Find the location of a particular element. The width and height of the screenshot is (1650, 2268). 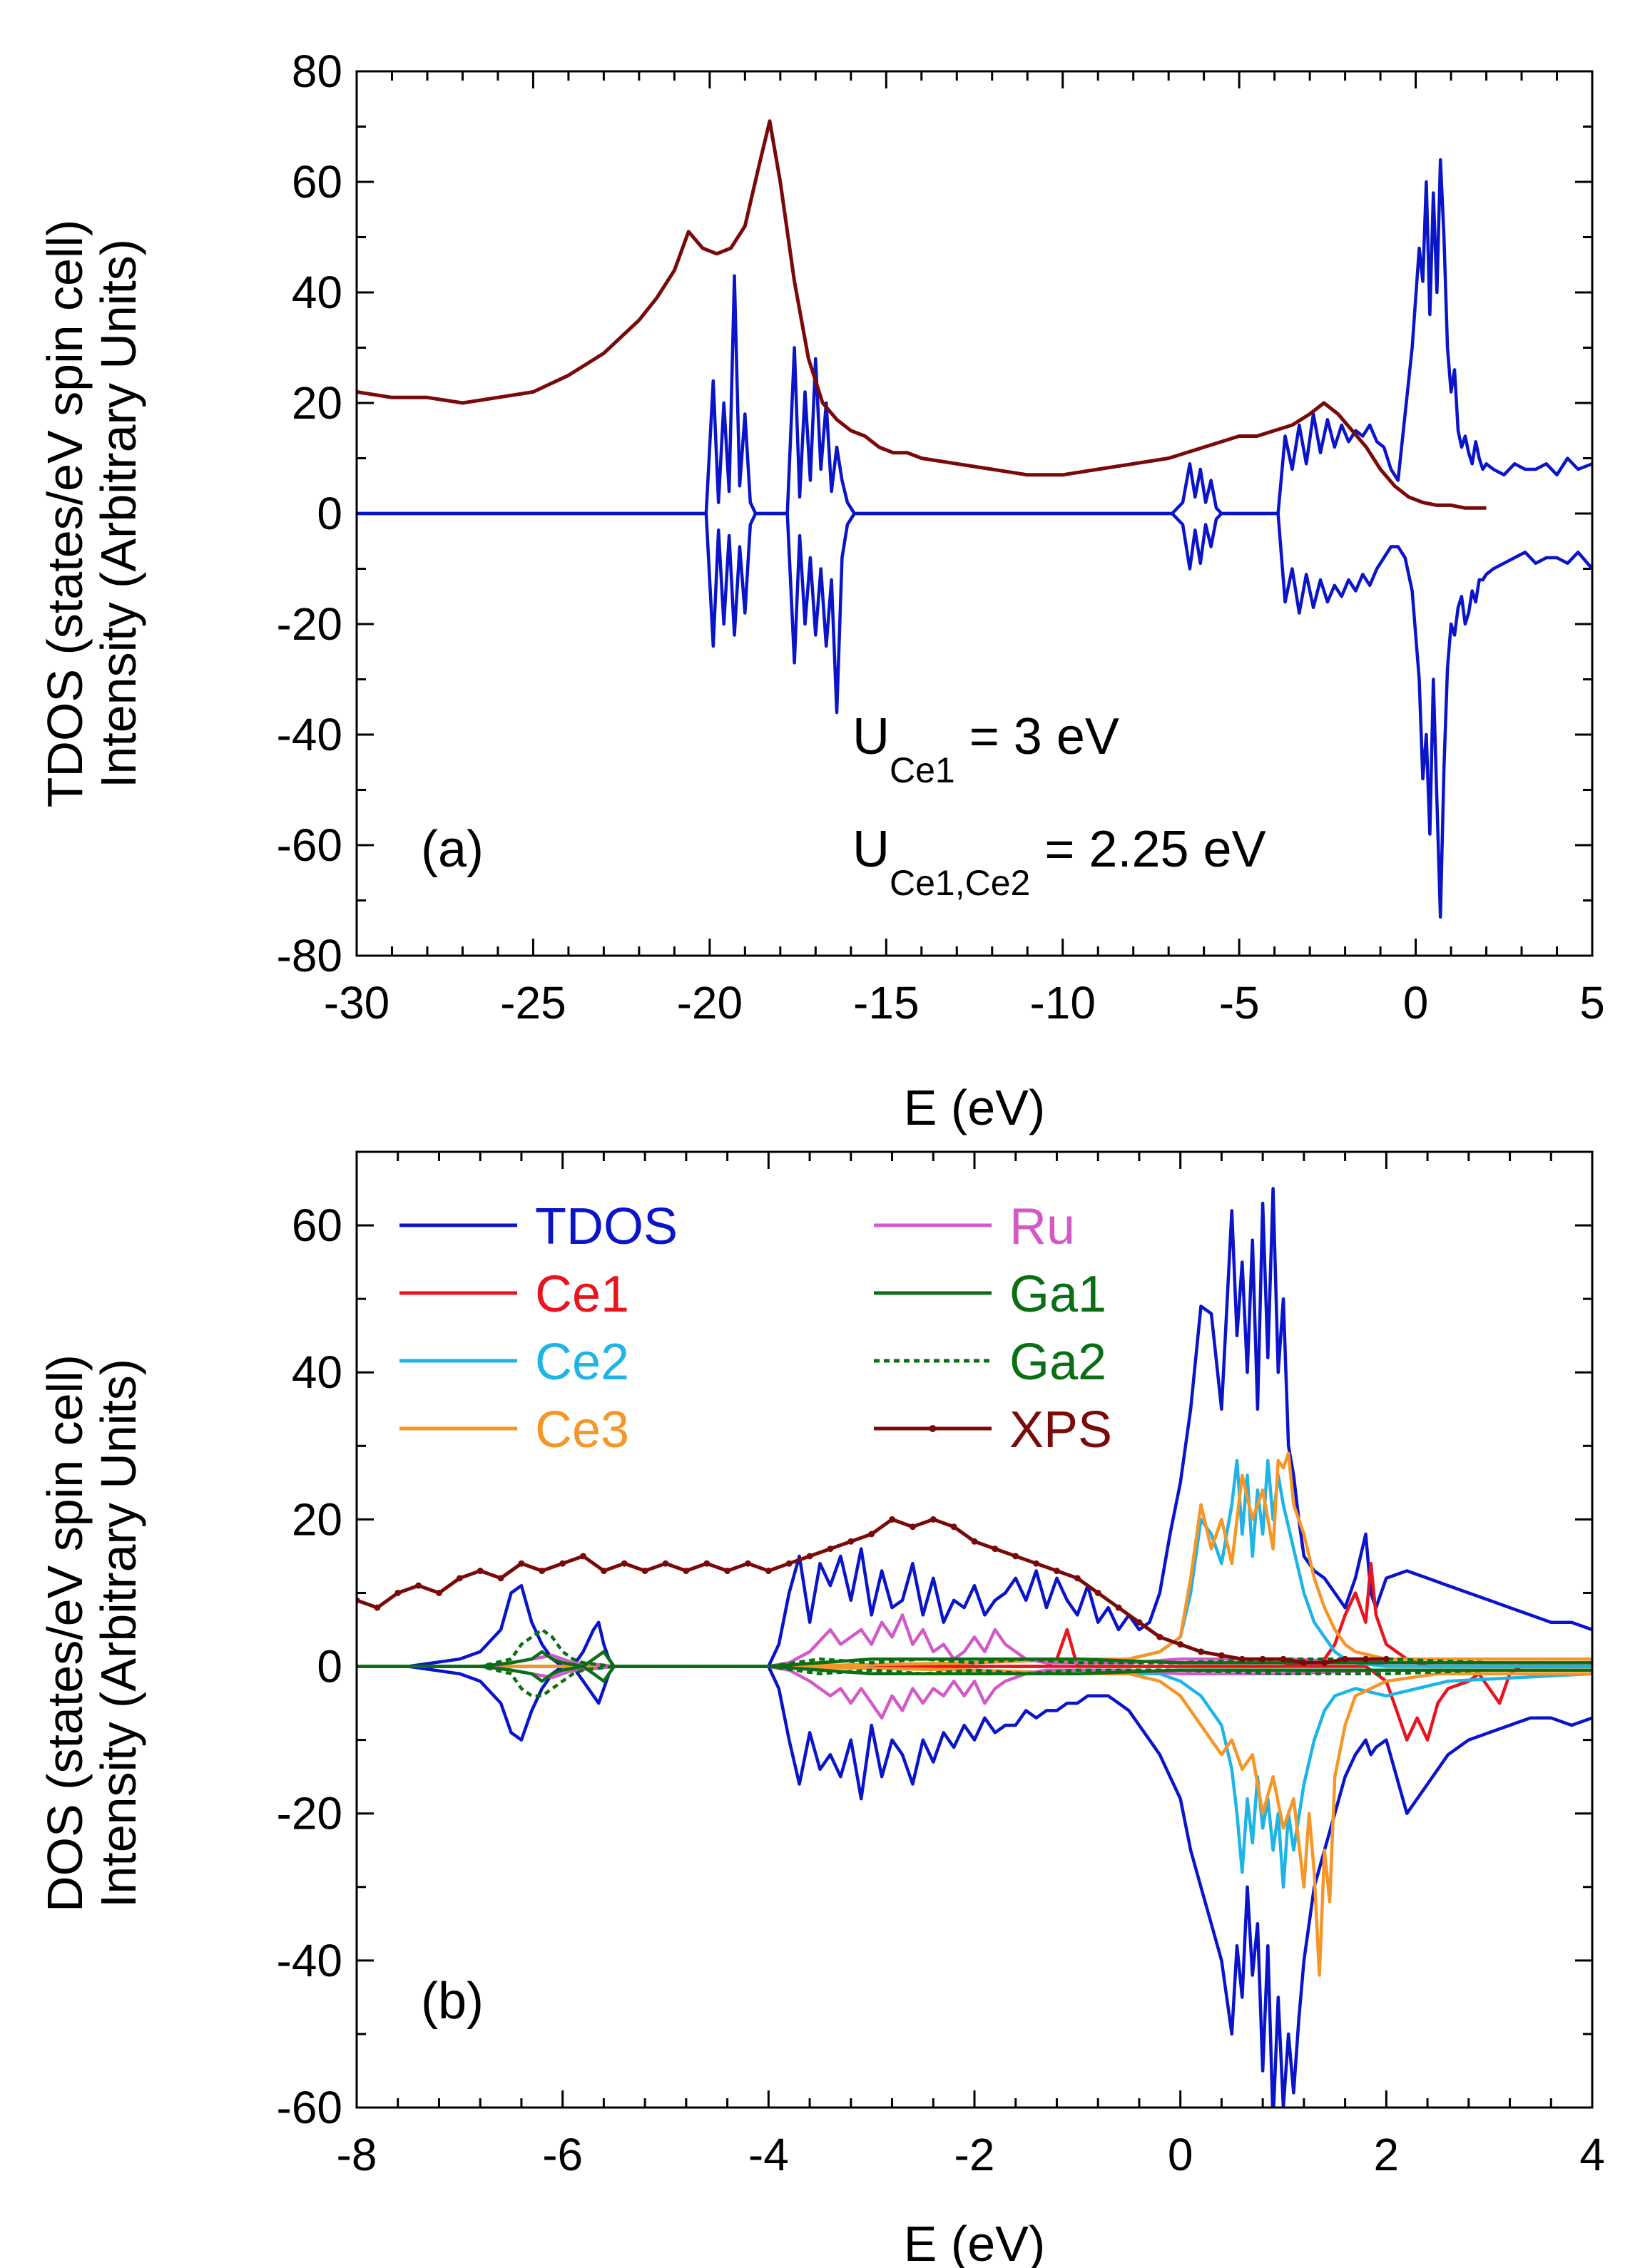

panel-a-ylabel-line2: Intensity (Arbitrary Units) is located at coordinates (119, 513).